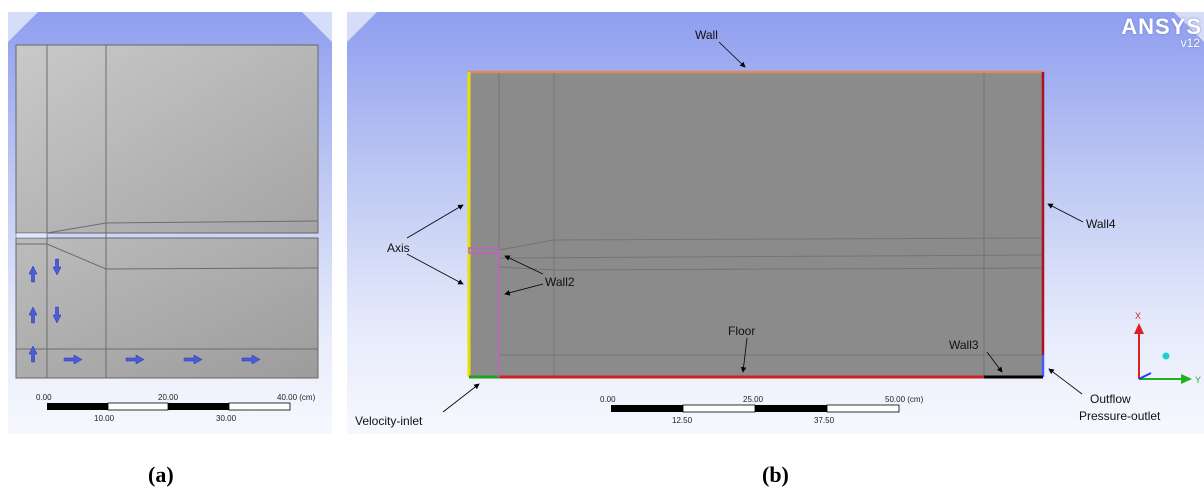 The width and height of the screenshot is (1204, 497). What do you see at coordinates (824, 420) in the screenshot?
I see `scale-label: 37.50` at bounding box center [824, 420].